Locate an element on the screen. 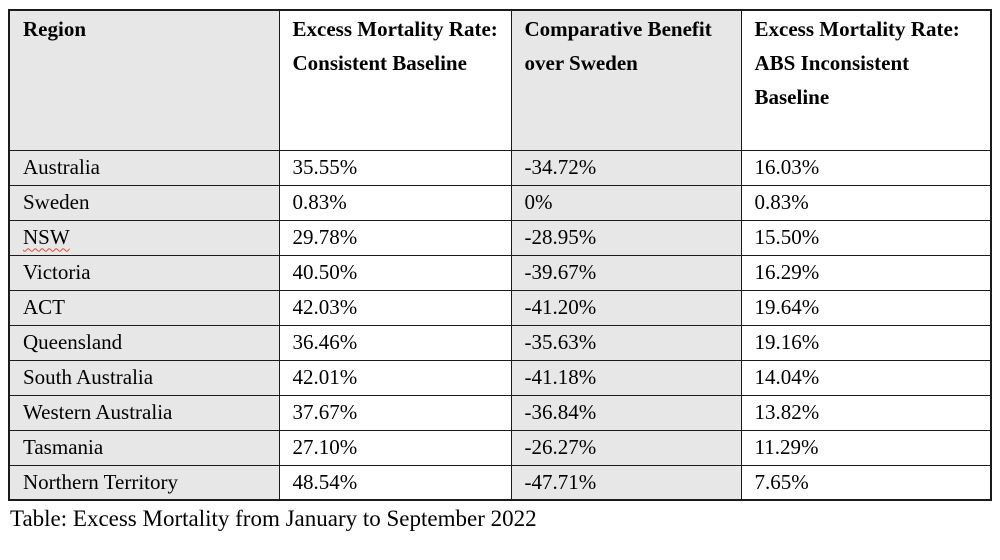  cell-abs-inconsistent-baseline: 14.04% is located at coordinates (866, 377).